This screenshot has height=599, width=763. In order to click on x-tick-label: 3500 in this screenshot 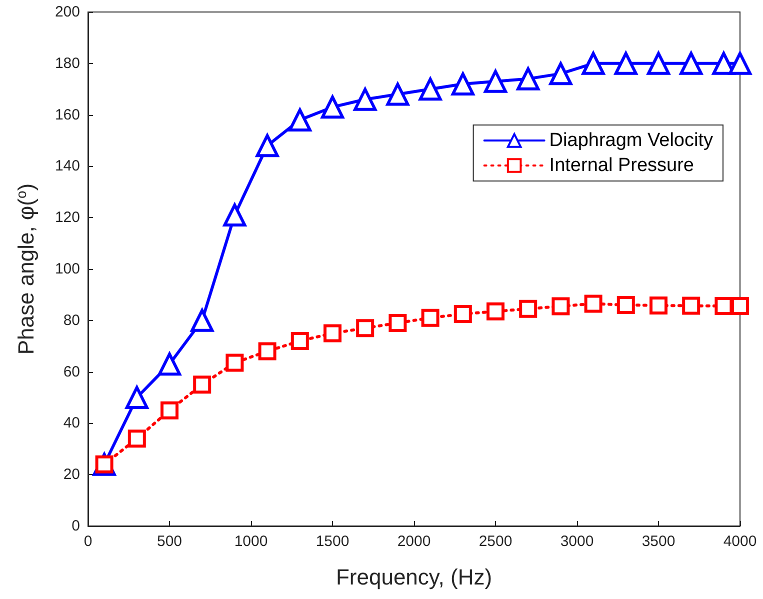, I will do `click(659, 541)`.